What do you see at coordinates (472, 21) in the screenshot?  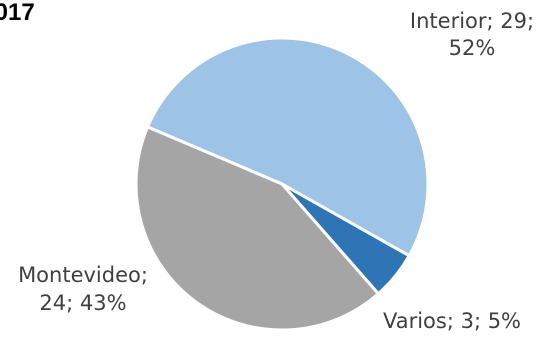 I see `data-label-line: Interior; 29;` at bounding box center [472, 21].